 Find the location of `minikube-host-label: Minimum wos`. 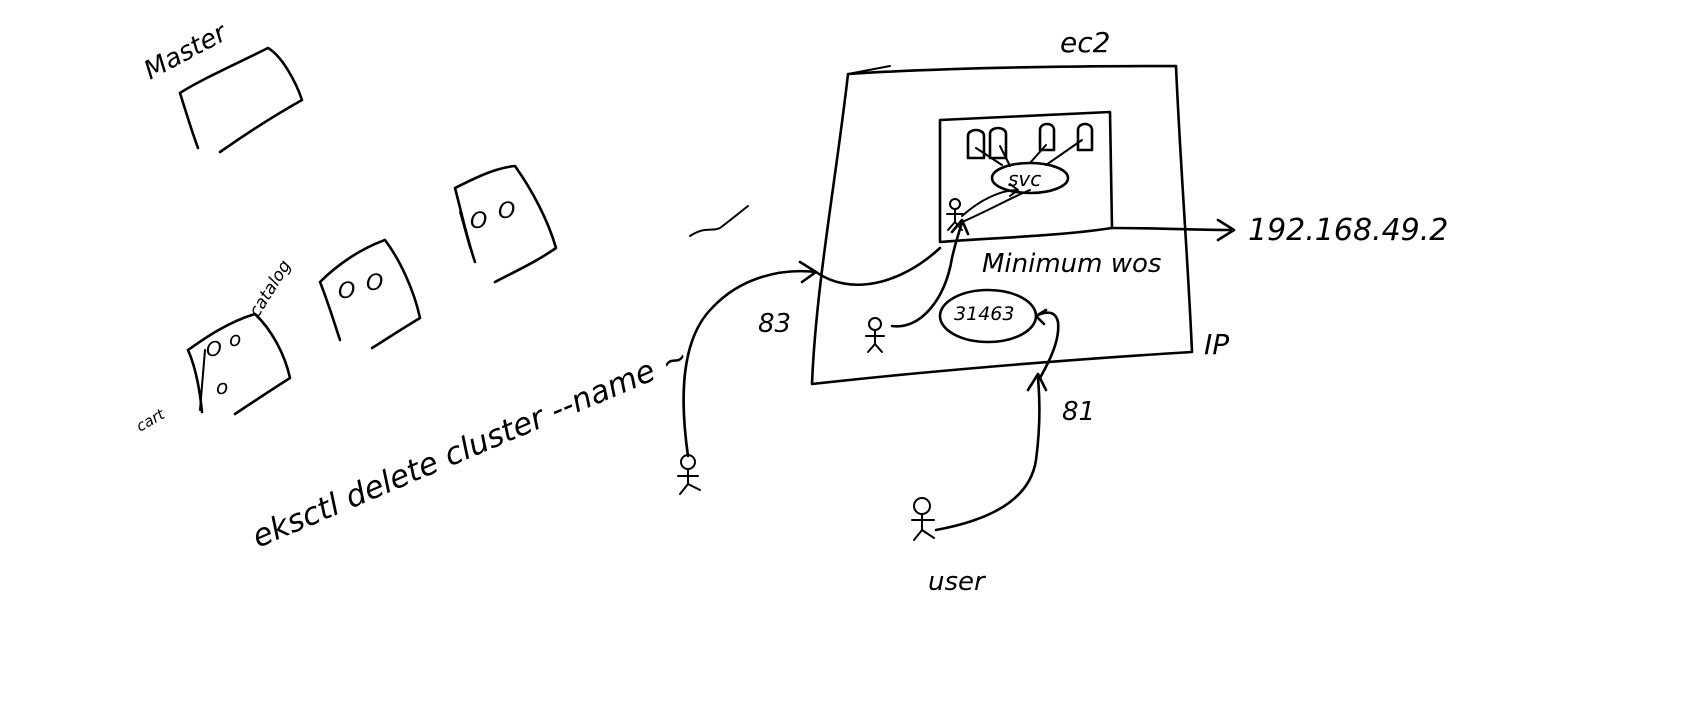

minikube-host-label: Minimum wos is located at coordinates (1071, 264).